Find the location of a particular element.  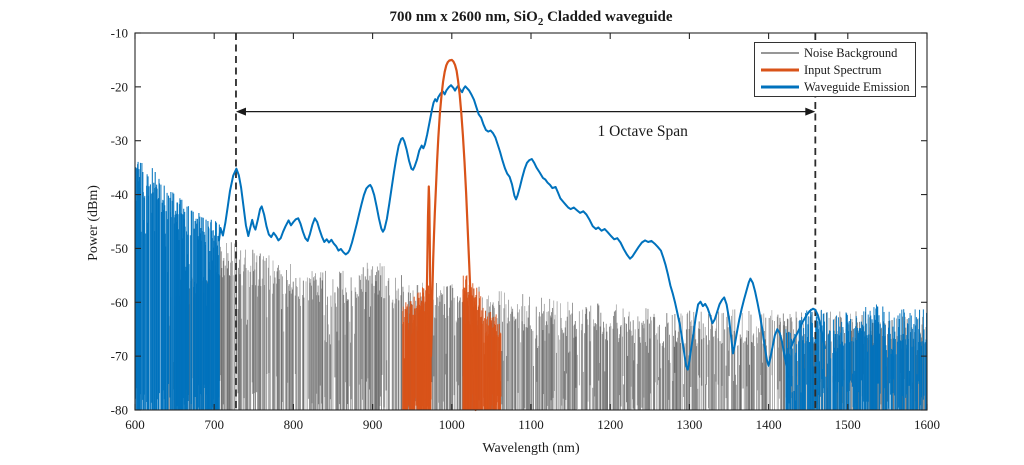

octave-arrow-head-left is located at coordinates (240, 111).